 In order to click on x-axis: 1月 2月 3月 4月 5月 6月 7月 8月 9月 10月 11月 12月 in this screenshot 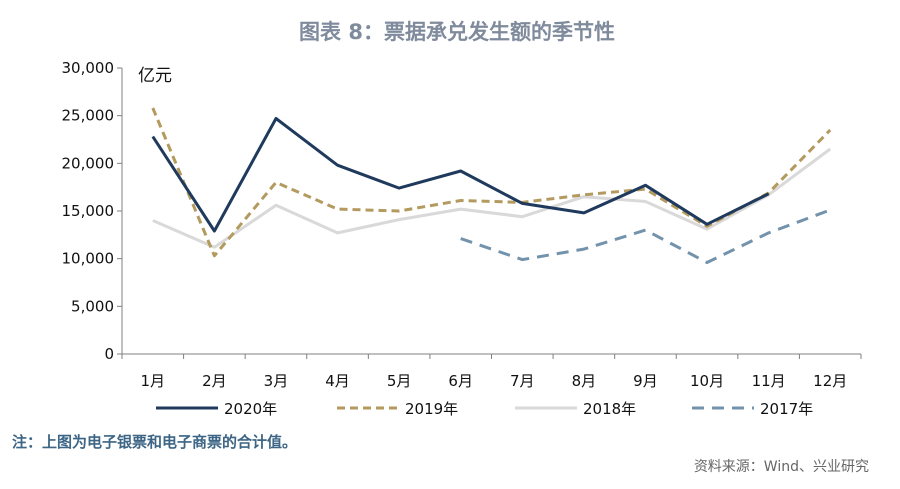, I will do `click(491, 372)`.